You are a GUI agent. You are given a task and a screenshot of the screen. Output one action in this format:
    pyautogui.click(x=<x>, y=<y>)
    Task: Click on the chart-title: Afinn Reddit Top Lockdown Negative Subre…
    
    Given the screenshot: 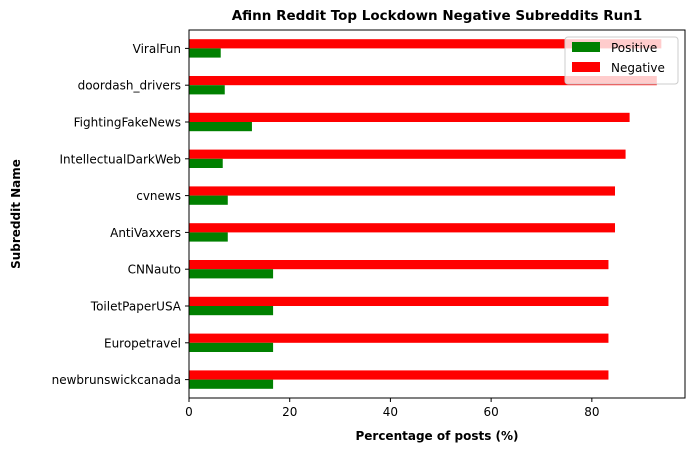 What is the action you would take?
    pyautogui.click(x=437, y=16)
    